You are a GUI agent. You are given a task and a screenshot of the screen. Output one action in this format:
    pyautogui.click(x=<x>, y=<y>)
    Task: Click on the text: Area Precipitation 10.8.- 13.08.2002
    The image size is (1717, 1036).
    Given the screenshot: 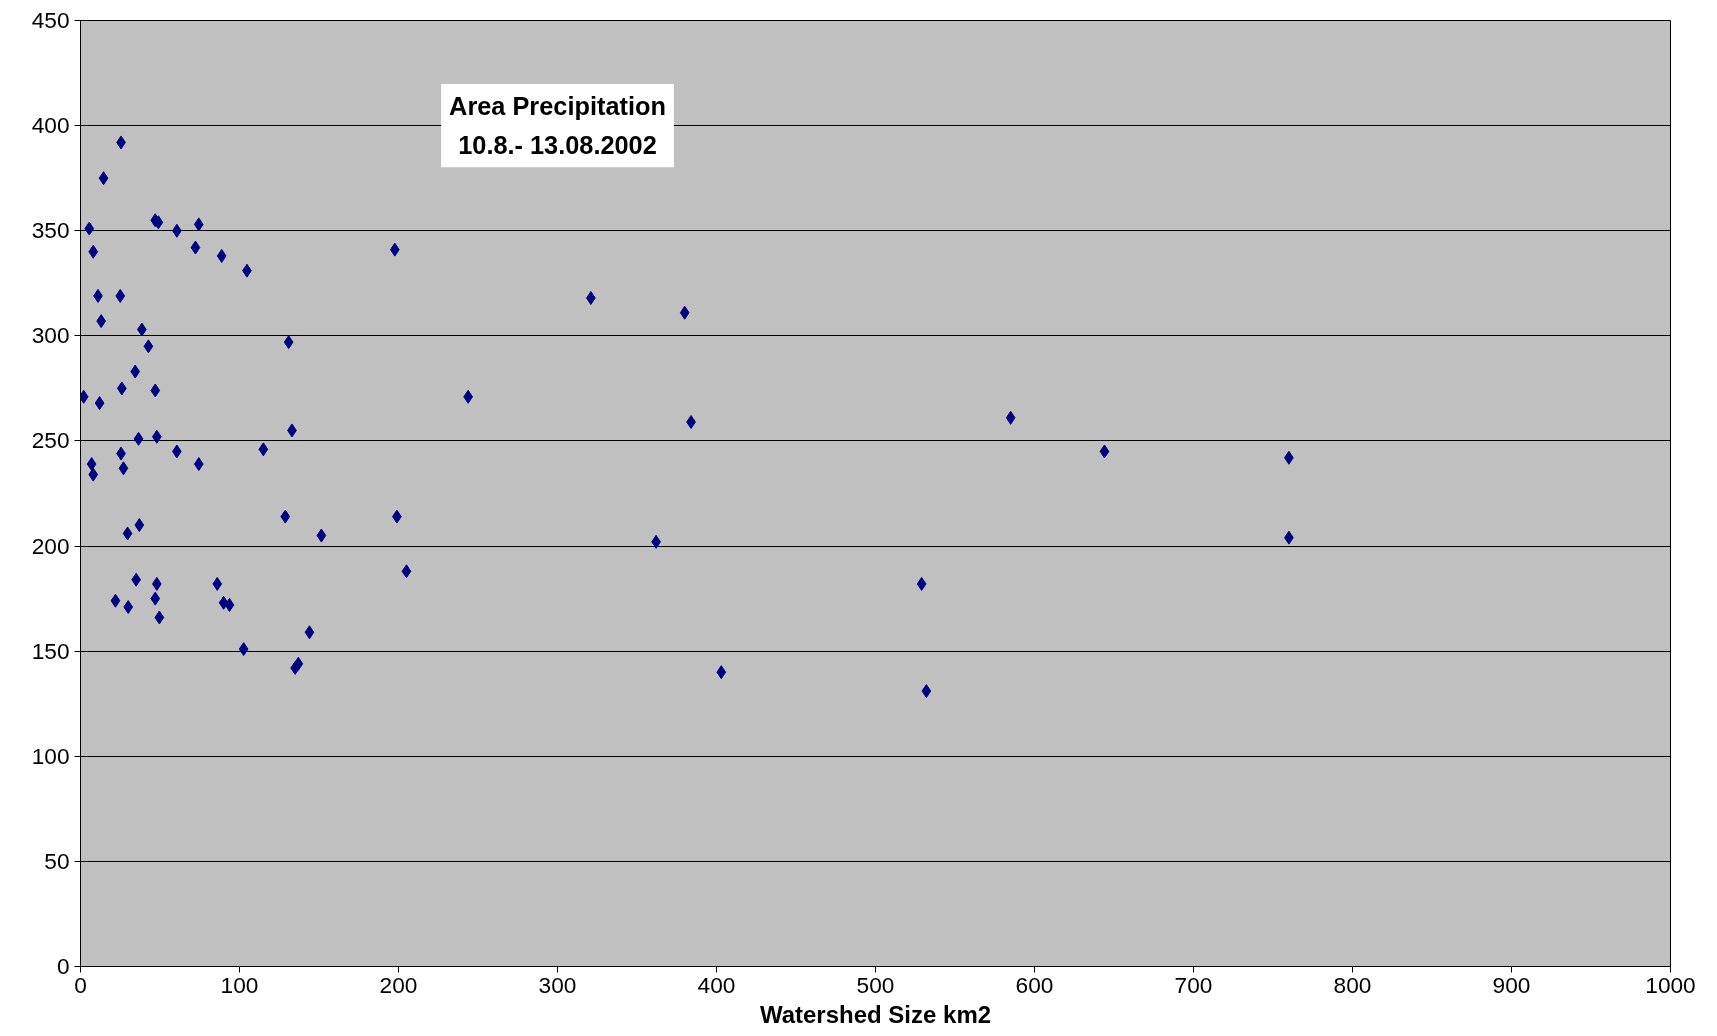 What is the action you would take?
    pyautogui.click(x=557, y=126)
    